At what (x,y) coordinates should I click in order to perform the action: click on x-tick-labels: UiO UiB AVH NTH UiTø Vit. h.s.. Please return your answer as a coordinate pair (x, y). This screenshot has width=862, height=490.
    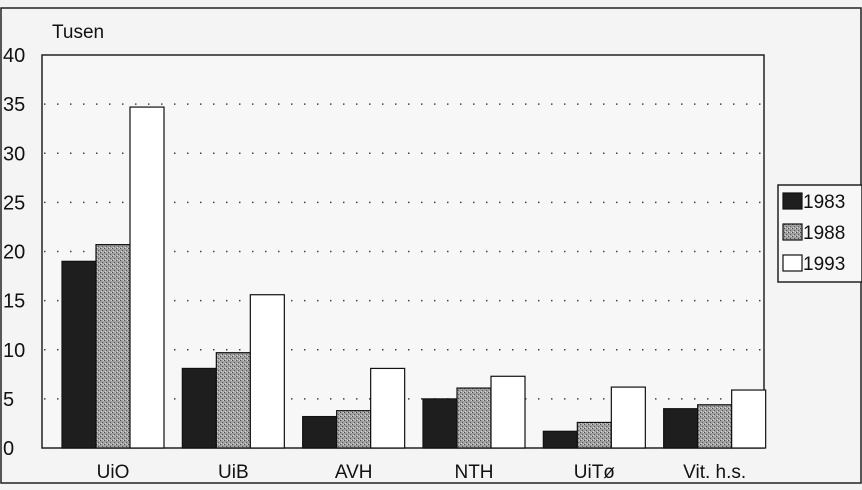
    Looking at the image, I should click on (422, 472).